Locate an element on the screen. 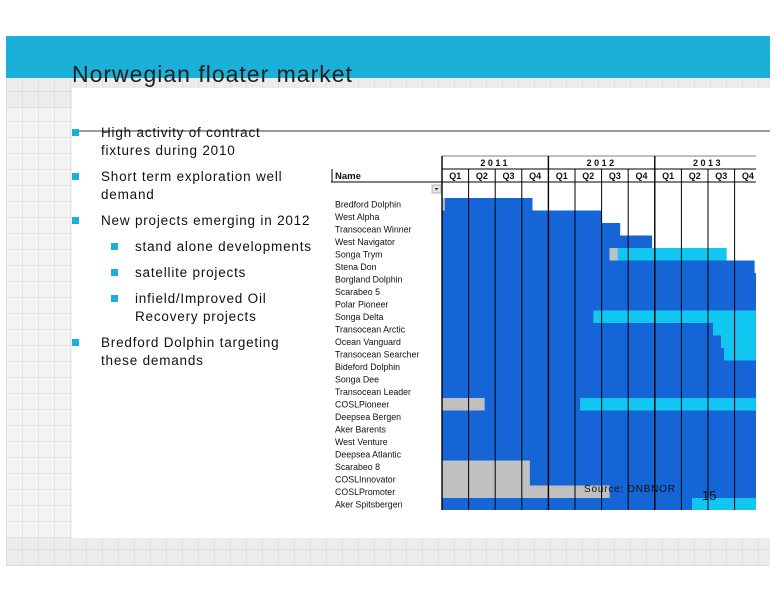 This screenshot has width=776, height=600. bullet-item: Bredford Dolphin targeting these demands is located at coordinates (192, 352).